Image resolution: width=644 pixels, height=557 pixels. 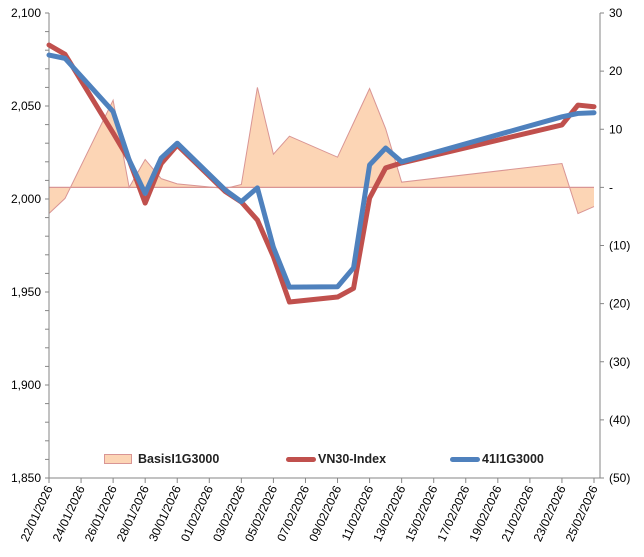 I want to click on legend-item-41i1g3000: 41I1G3000, so click(x=497, y=459).